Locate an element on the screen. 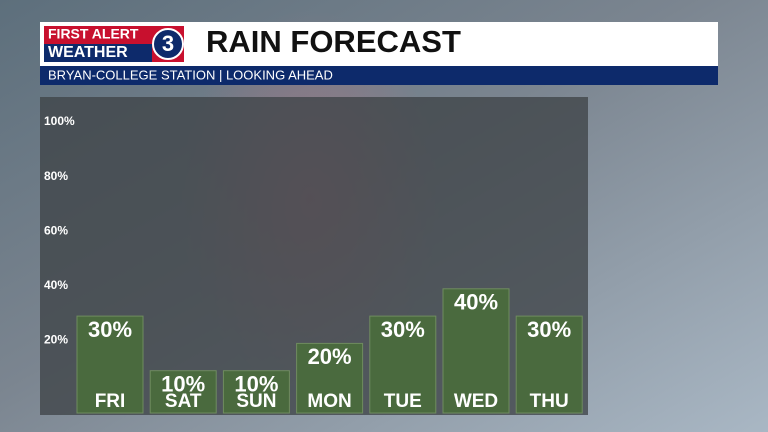 This screenshot has width=768, height=432. logo-lower is located at coordinates (98, 53).